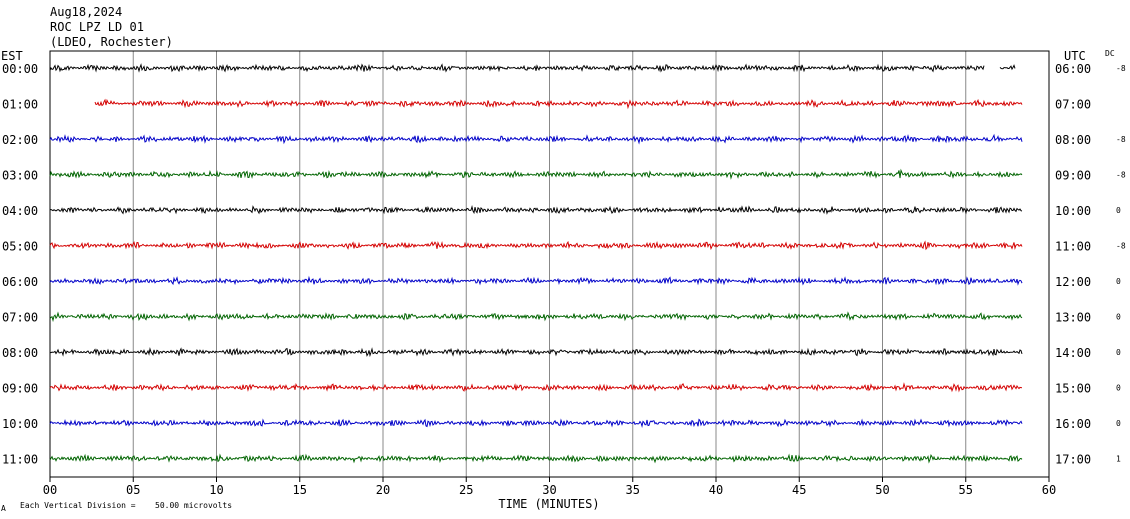 This screenshot has height=519, width=1130. Describe the element at coordinates (20, 69) in the screenshot. I see `est-row-label: 00:00` at that location.